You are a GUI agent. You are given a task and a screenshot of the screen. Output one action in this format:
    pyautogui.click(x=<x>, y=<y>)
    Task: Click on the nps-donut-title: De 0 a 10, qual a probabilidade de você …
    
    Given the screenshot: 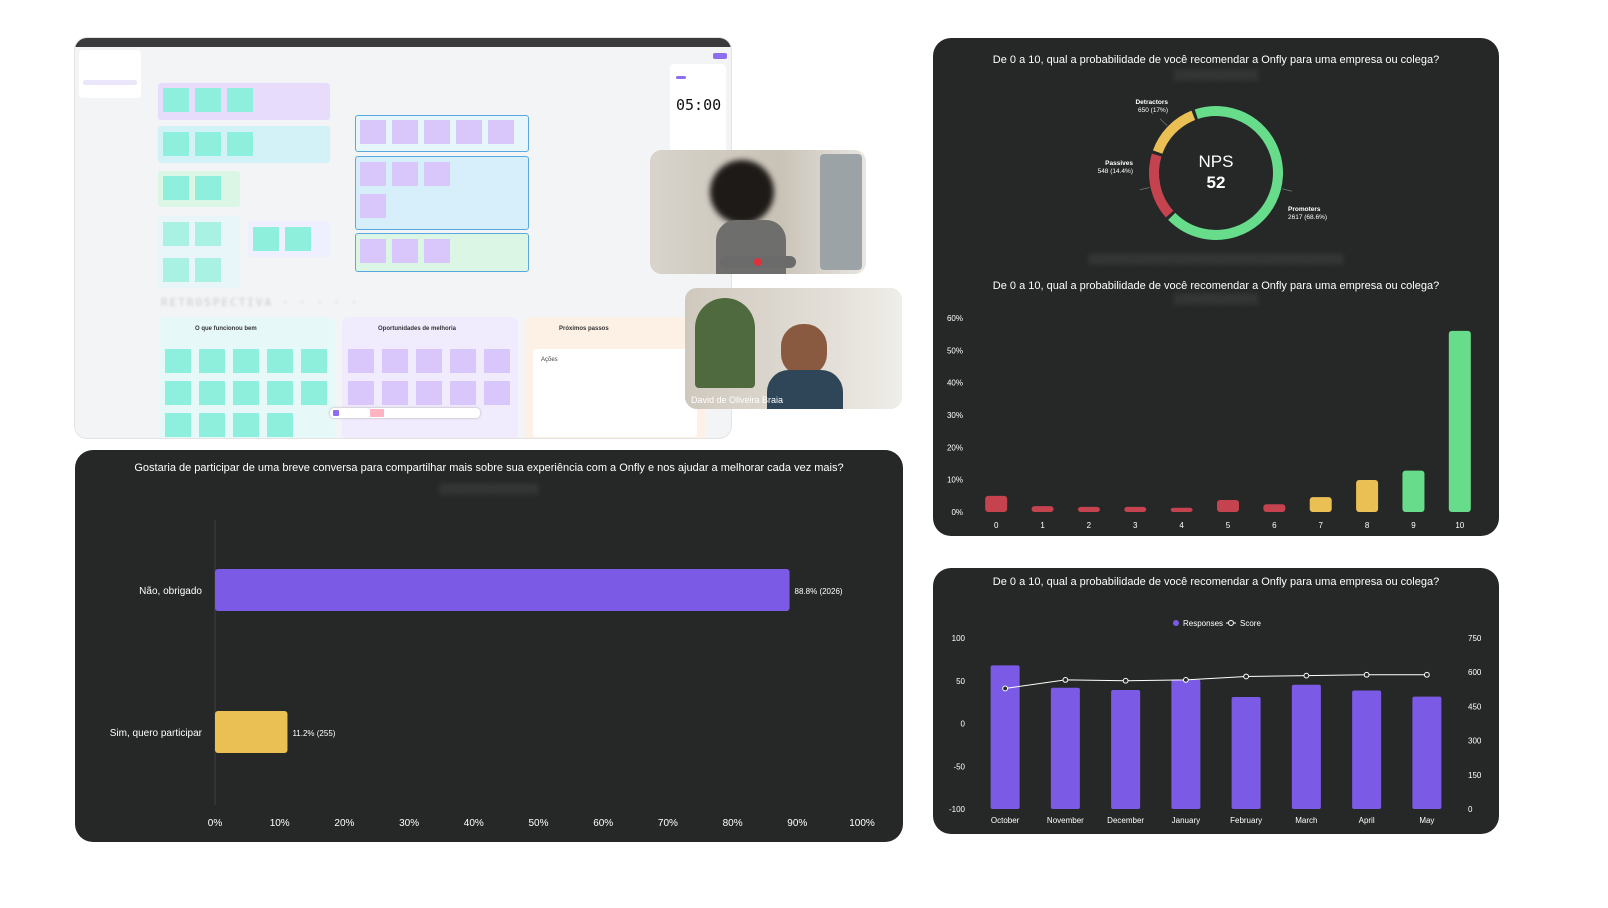 What is the action you would take?
    pyautogui.click(x=1216, y=60)
    